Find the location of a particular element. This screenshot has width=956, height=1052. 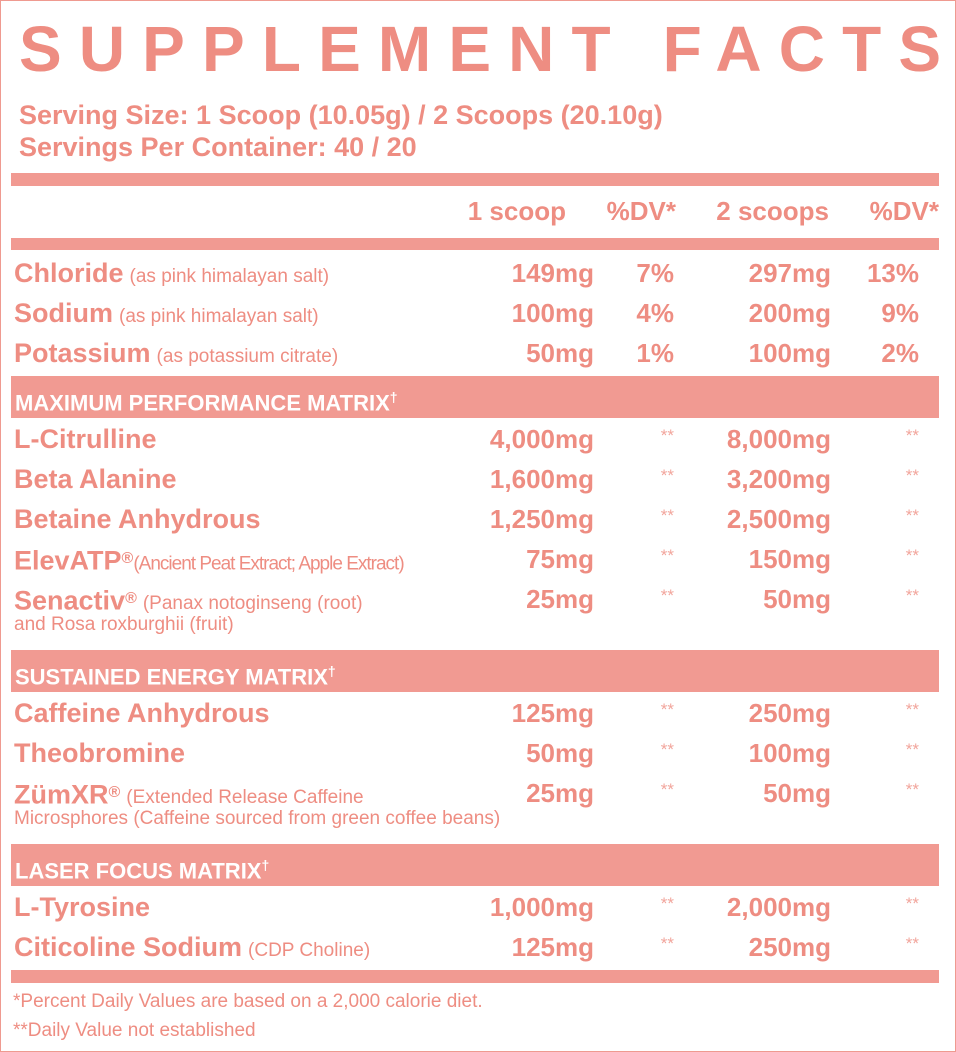

section-title: MAXIMUM PERFORMANCE MATRIX† is located at coordinates (206, 400).